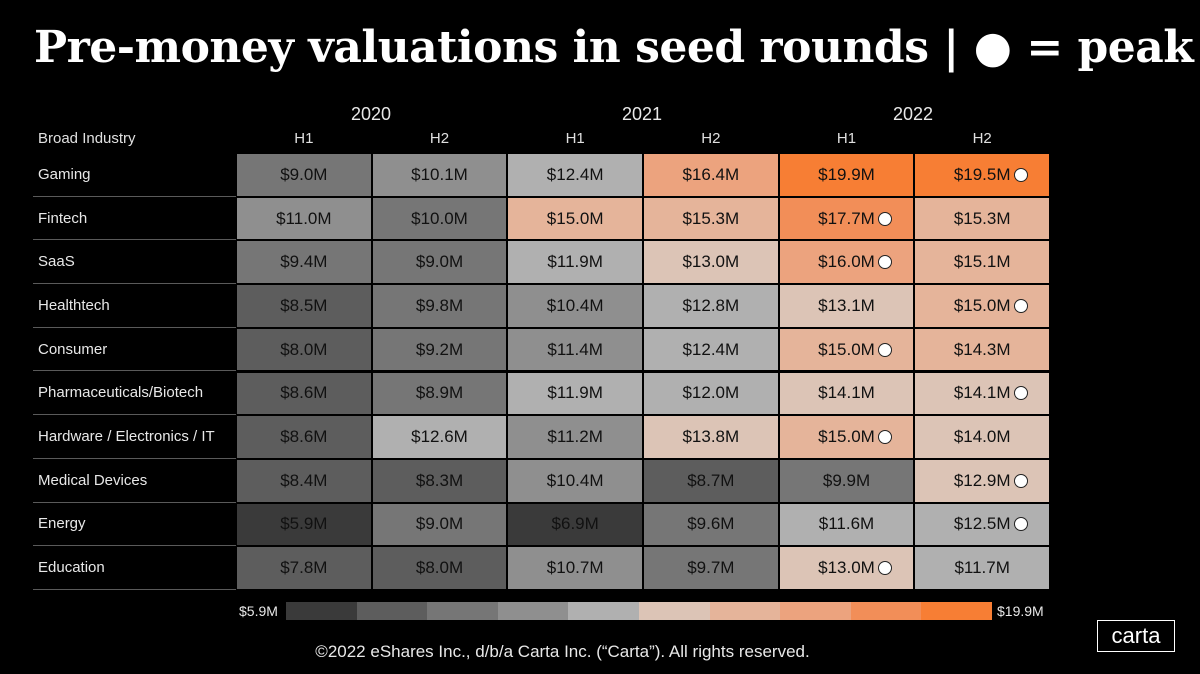 This screenshot has height=674, width=1200. Describe the element at coordinates (913, 114) in the screenshot. I see `year-label-2022: 2022` at that location.